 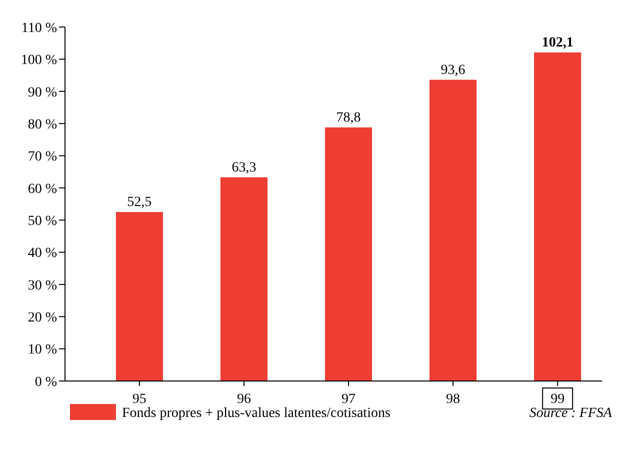 I want to click on text: 63,3, so click(x=244, y=168).